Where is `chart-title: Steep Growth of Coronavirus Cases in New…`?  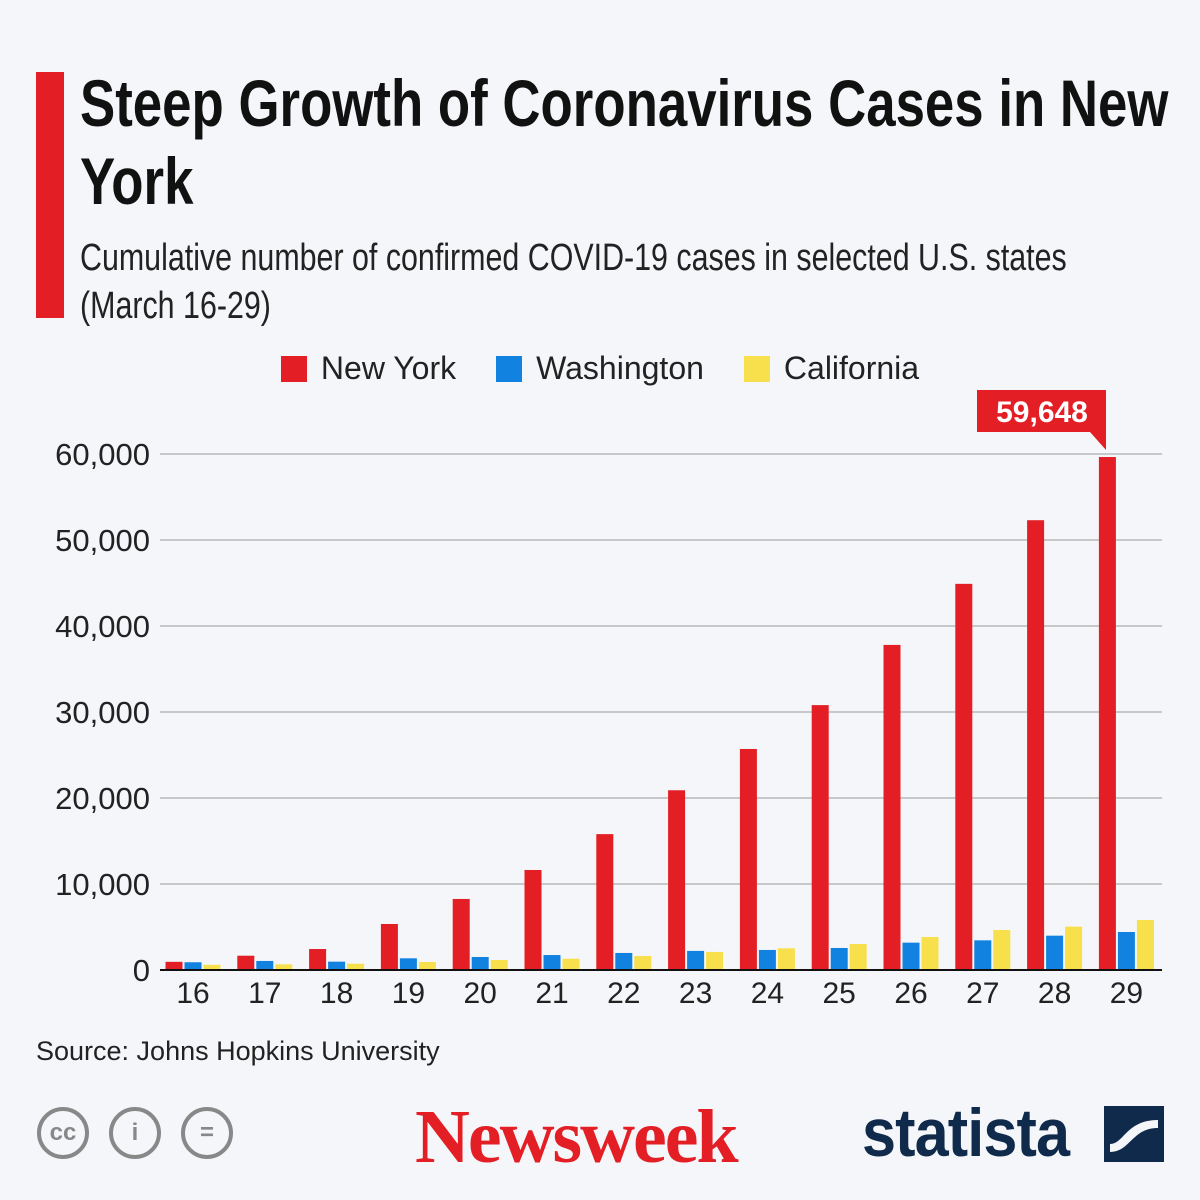
chart-title: Steep Growth of Coronavirus Cases in New… is located at coordinates (624, 142).